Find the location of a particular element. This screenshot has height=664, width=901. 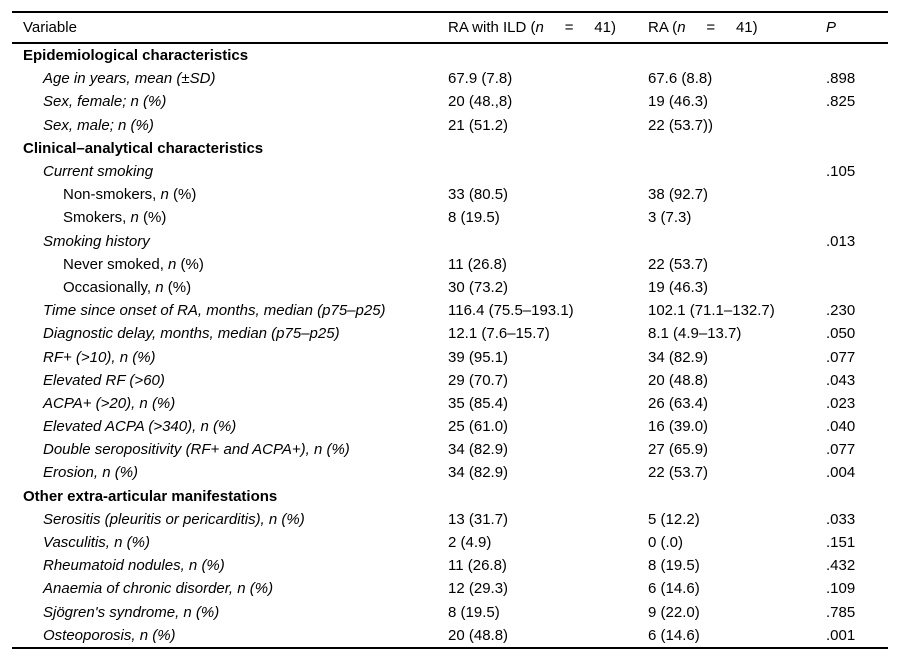

text: RA ( is located at coordinates (663, 27).